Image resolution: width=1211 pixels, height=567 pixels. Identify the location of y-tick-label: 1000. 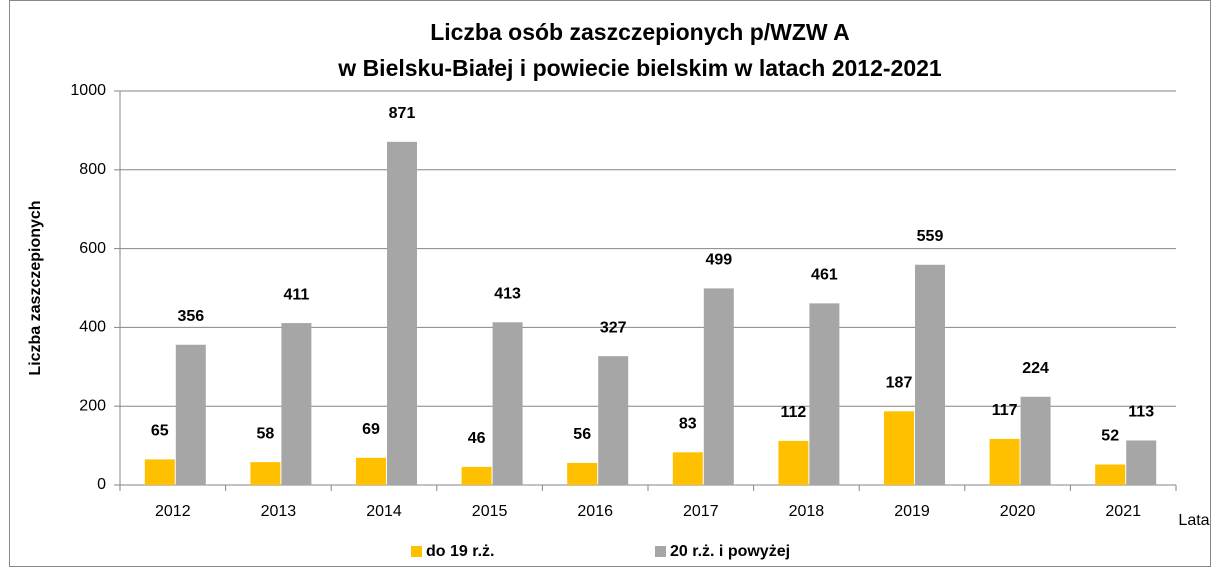
(88, 90).